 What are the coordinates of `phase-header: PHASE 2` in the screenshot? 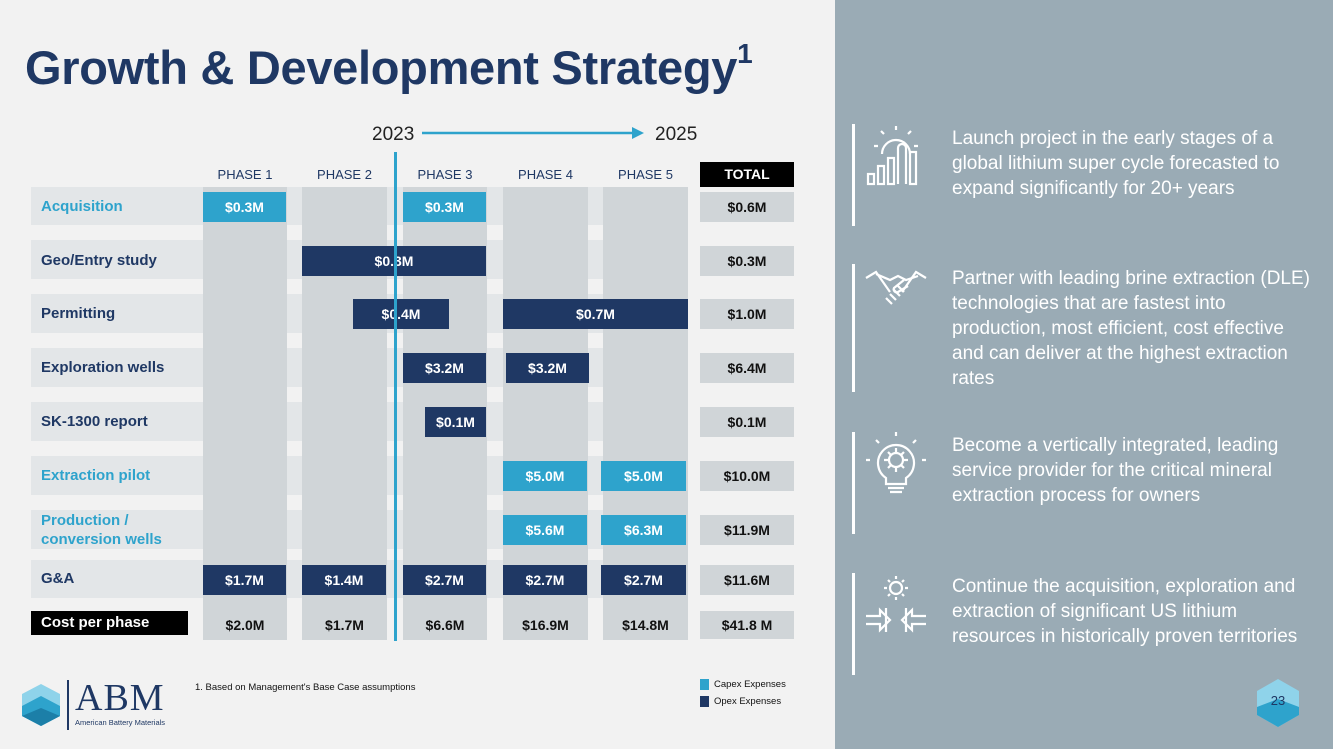 It's located at (344, 174).